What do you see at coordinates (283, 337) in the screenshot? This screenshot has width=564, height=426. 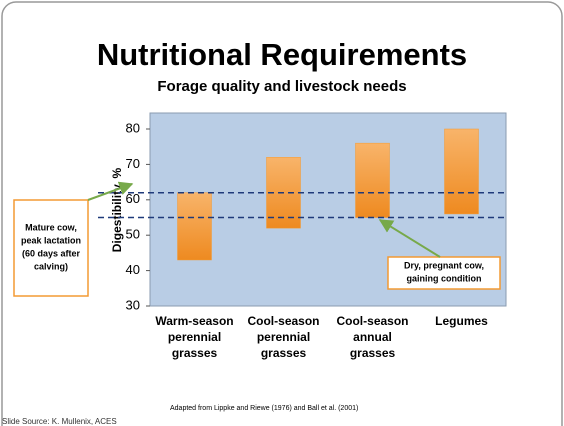 I see `x-tick-label: Cool-season perennial grasses` at bounding box center [283, 337].